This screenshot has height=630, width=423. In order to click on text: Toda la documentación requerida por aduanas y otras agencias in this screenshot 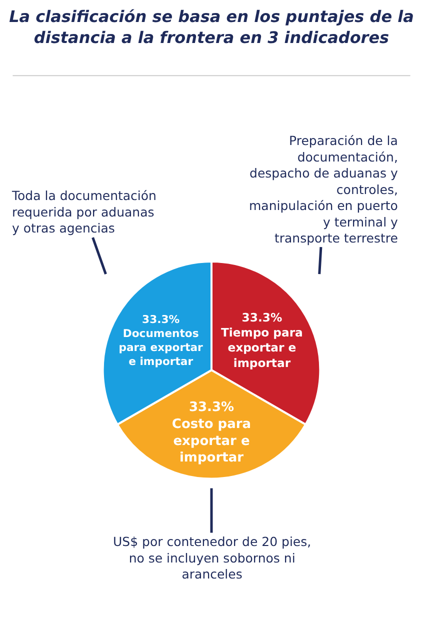, I will do `click(83, 212)`.